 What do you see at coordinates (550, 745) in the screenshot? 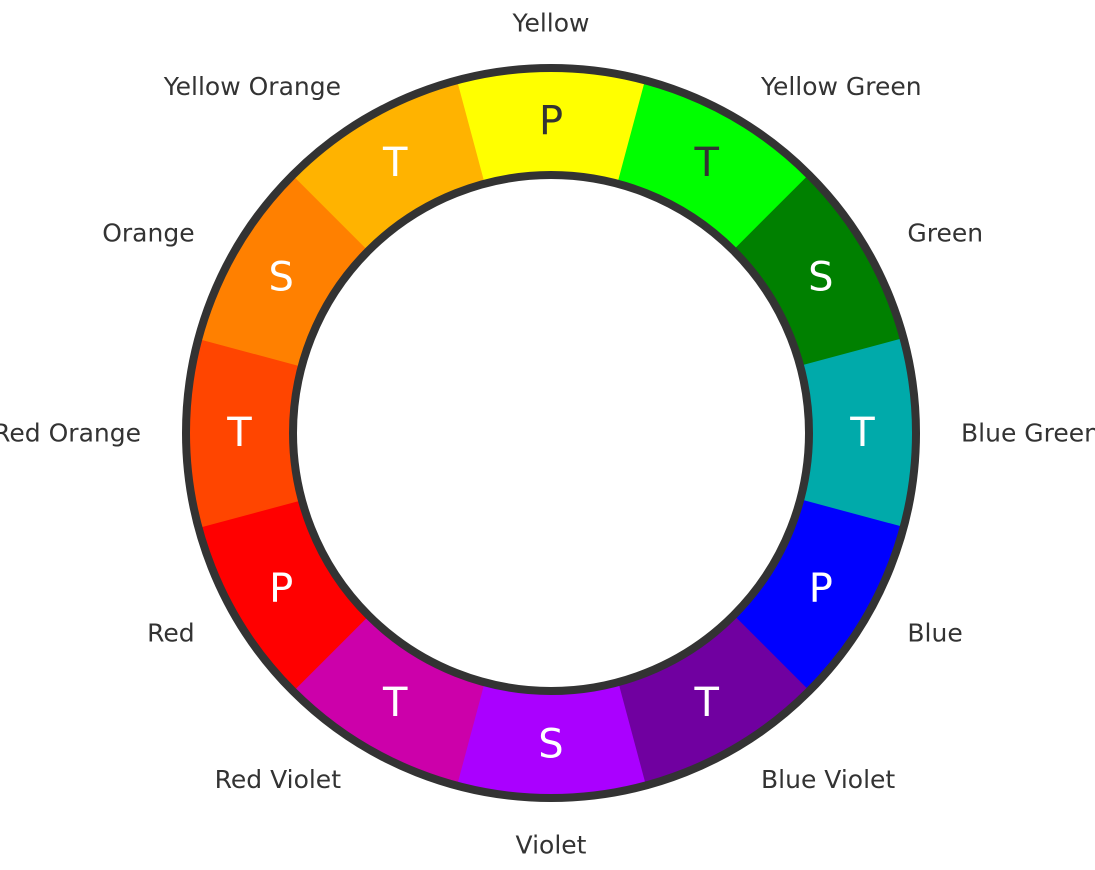
I see `segment-letter-violet: S` at bounding box center [550, 745].